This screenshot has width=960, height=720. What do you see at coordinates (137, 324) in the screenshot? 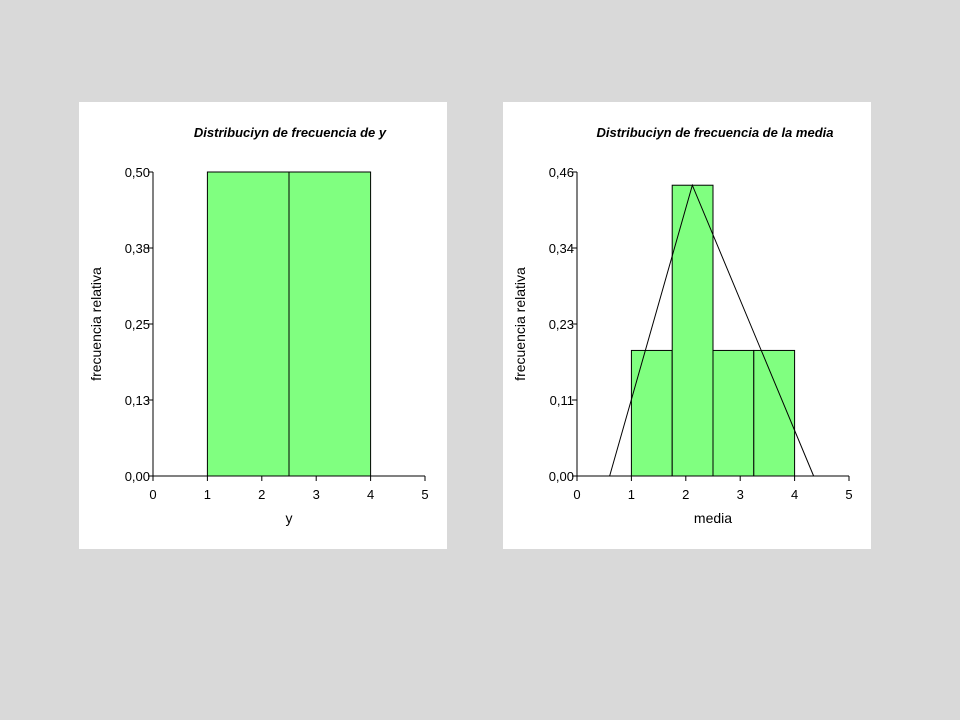
I see `y-tick-label: 0,25` at bounding box center [137, 324].